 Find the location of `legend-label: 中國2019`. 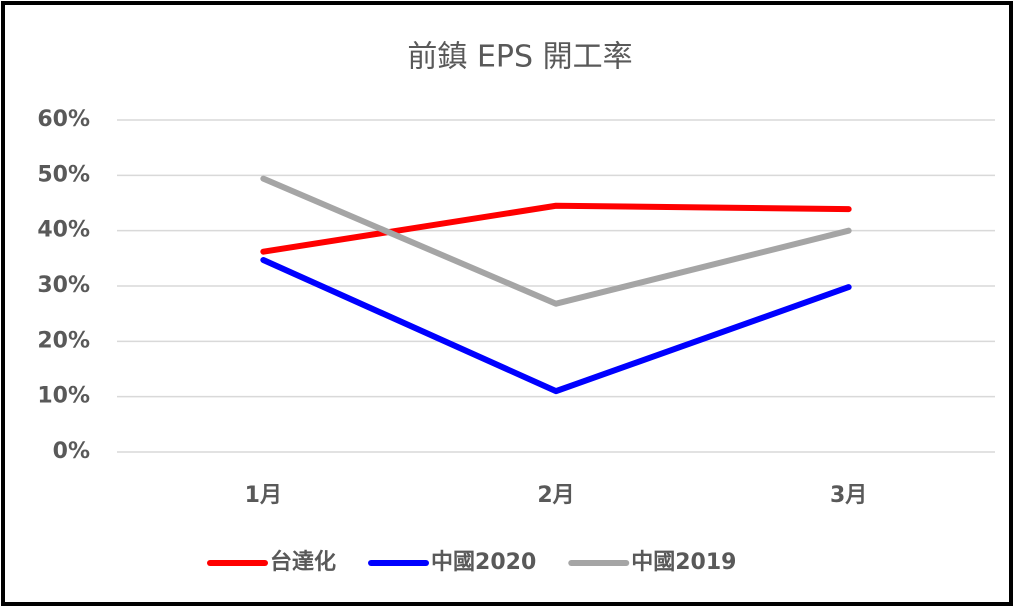

legend-label: 中國2019 is located at coordinates (683, 562).